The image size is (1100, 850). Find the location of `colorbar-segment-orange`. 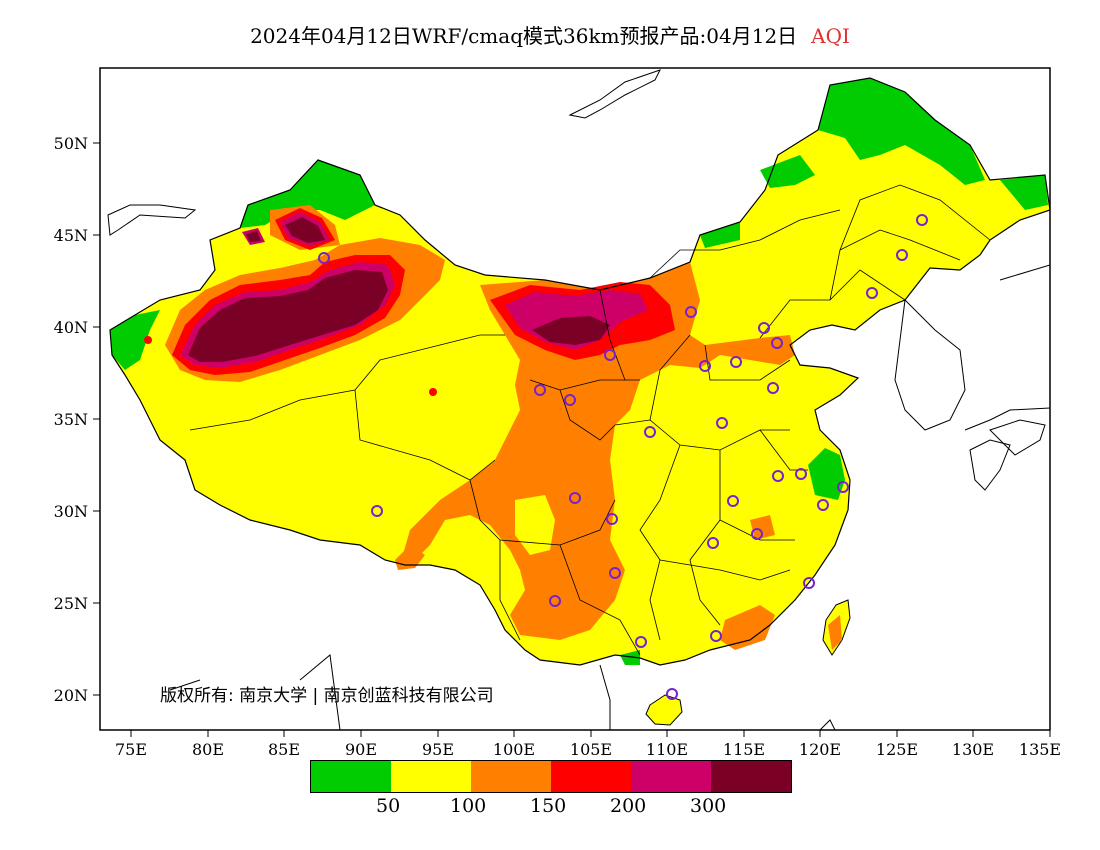

colorbar-segment-orange is located at coordinates (511, 776).